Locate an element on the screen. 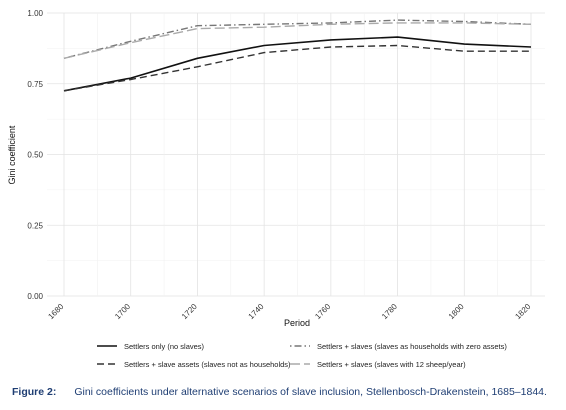  legend-label: Settlers only (no slaves) is located at coordinates (164, 346).